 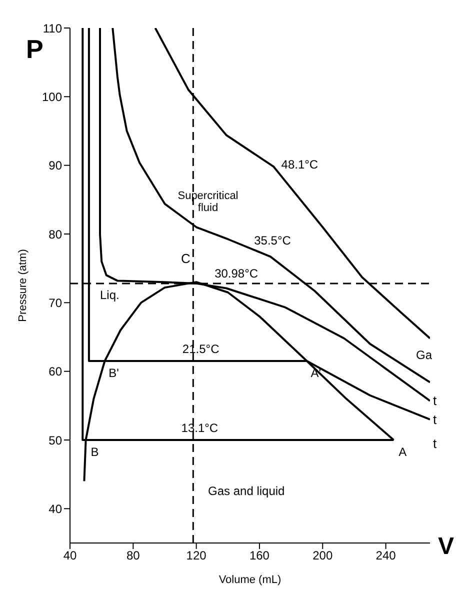 I want to click on annotation: B, so click(x=94, y=452).